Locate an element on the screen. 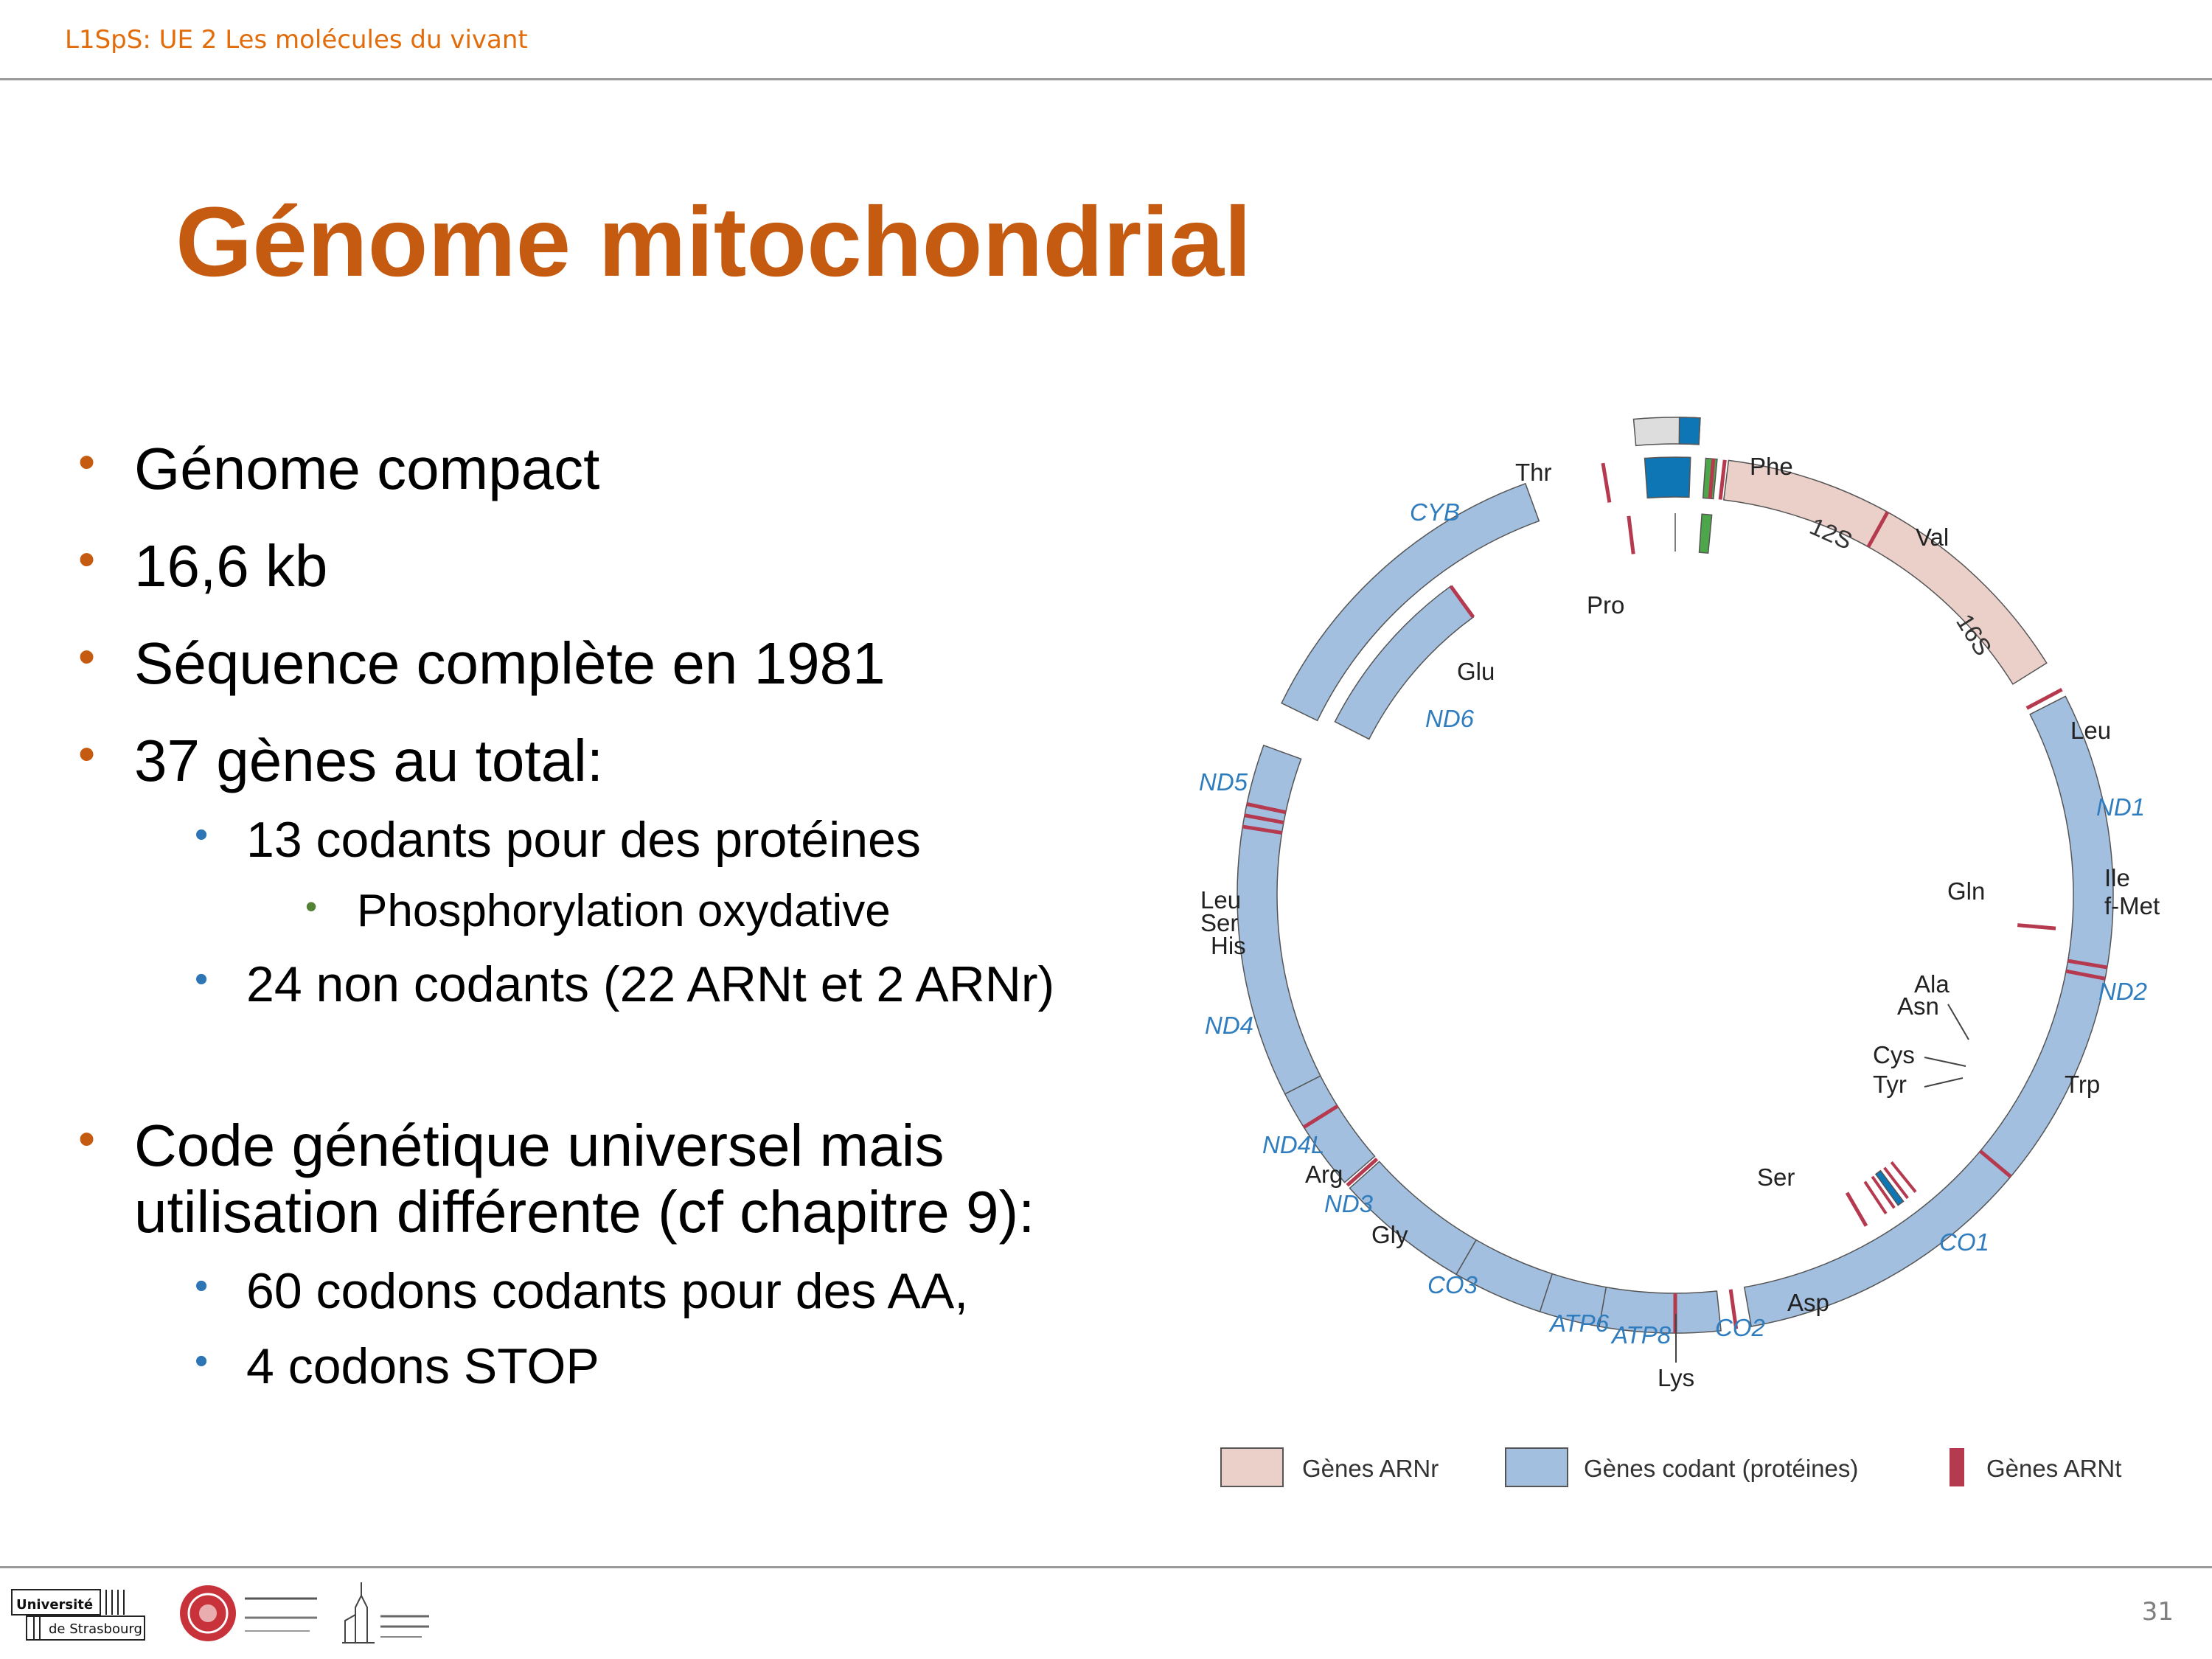 The width and height of the screenshot is (2212, 1659). legend-swatch-coding is located at coordinates (1536, 1467).